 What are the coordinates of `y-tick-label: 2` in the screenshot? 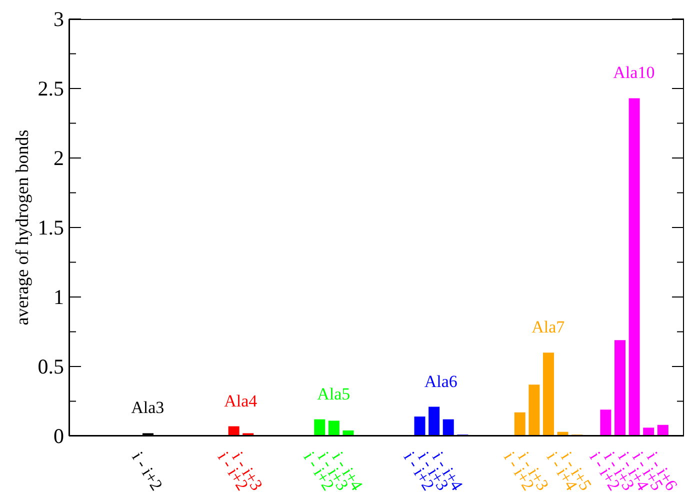 It's located at (59, 158).